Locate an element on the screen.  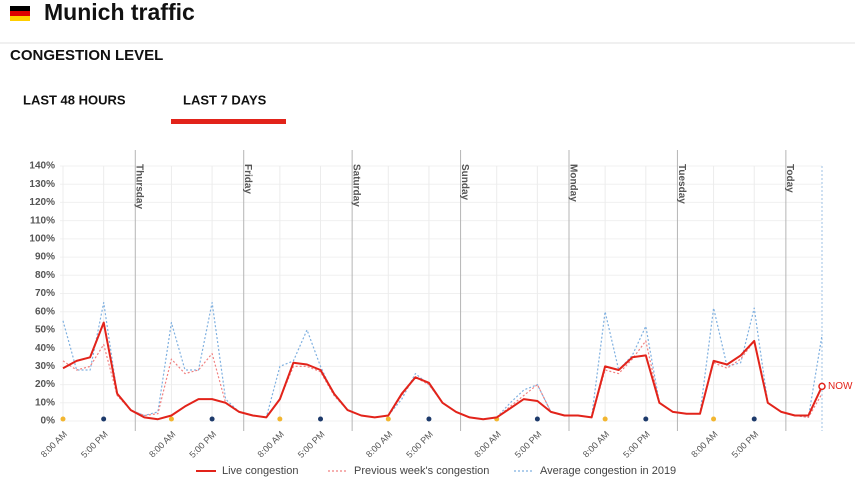
y-tick-label: 120% is located at coordinates (42, 202).